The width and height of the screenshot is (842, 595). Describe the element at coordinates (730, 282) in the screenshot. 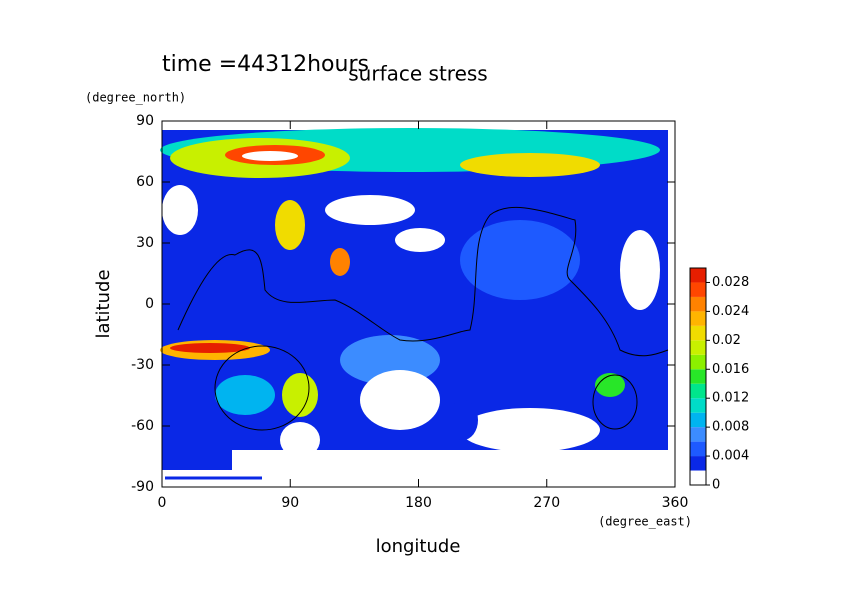

I see `colorbar-tick-label: 0.028` at that location.